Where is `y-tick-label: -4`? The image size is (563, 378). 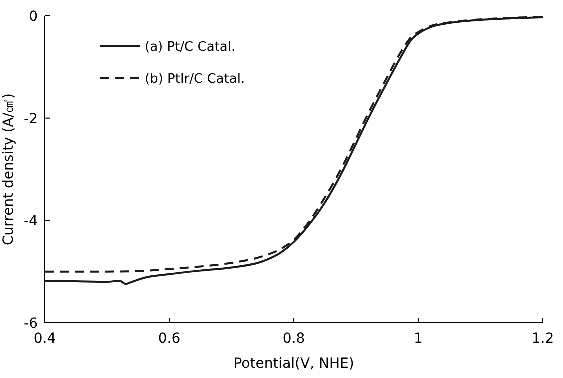 y-tick-label: -4 is located at coordinates (31, 222).